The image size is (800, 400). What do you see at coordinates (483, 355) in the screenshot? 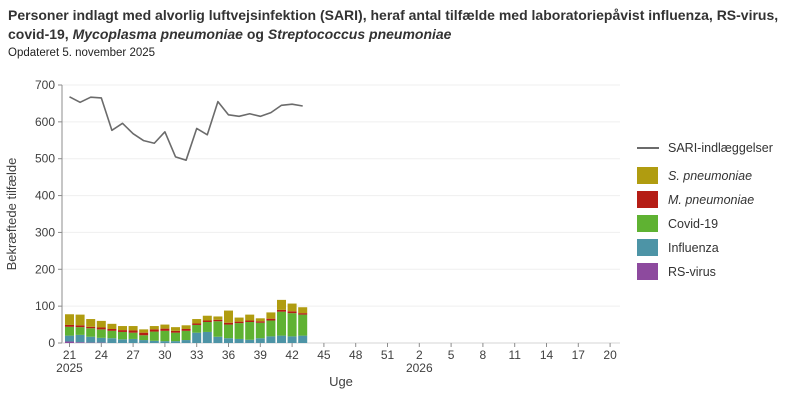
I see `x-tick-label: 8` at bounding box center [483, 355].